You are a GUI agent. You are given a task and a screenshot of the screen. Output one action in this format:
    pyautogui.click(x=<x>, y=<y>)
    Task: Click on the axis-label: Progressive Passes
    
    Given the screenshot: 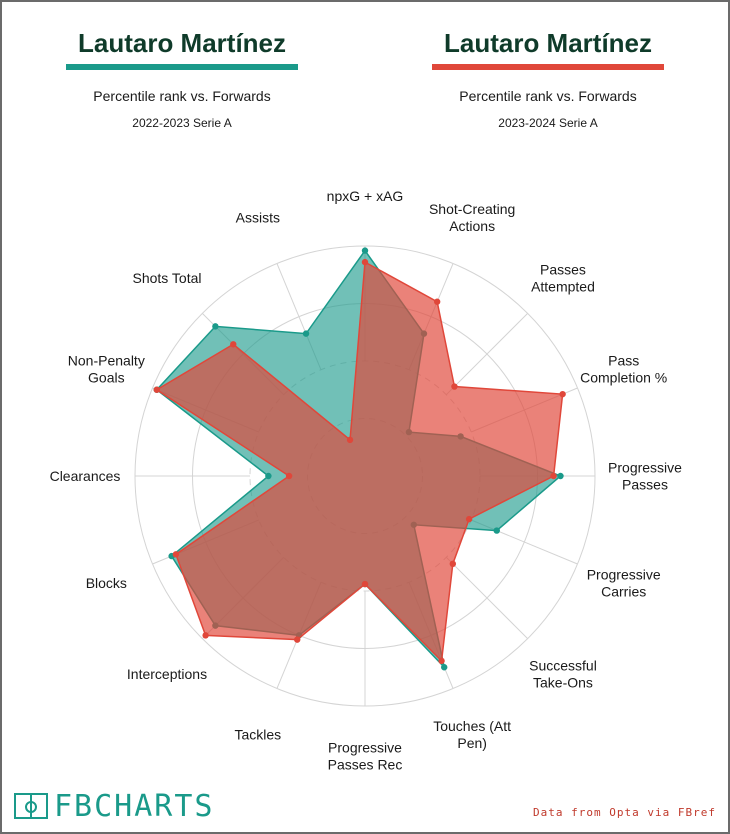 What is the action you would take?
    pyautogui.click(x=645, y=476)
    